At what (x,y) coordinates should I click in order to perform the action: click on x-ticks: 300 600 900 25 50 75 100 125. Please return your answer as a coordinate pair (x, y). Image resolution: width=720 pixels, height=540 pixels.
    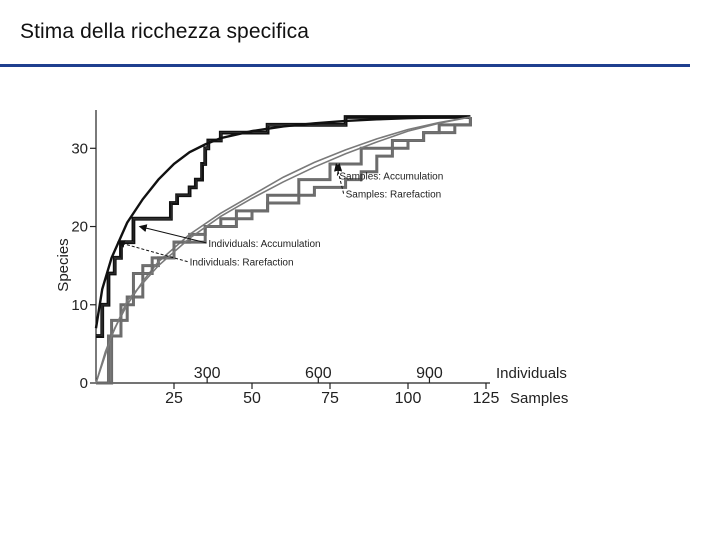
    Looking at the image, I should click on (332, 386).